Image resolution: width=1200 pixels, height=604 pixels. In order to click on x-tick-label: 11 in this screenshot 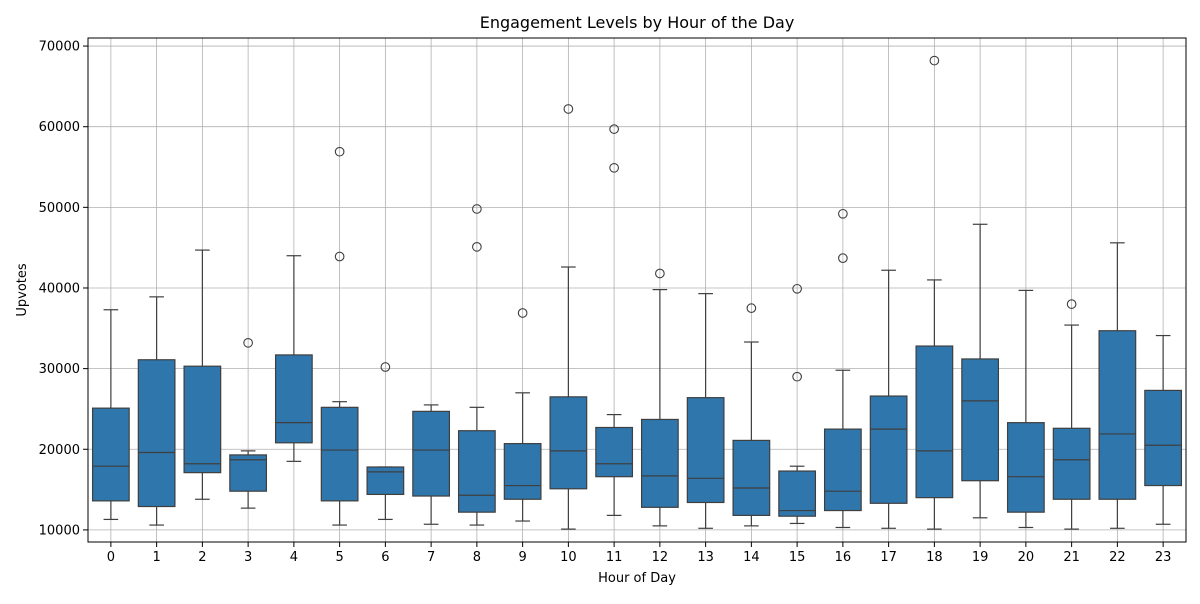, I will do `click(614, 557)`.